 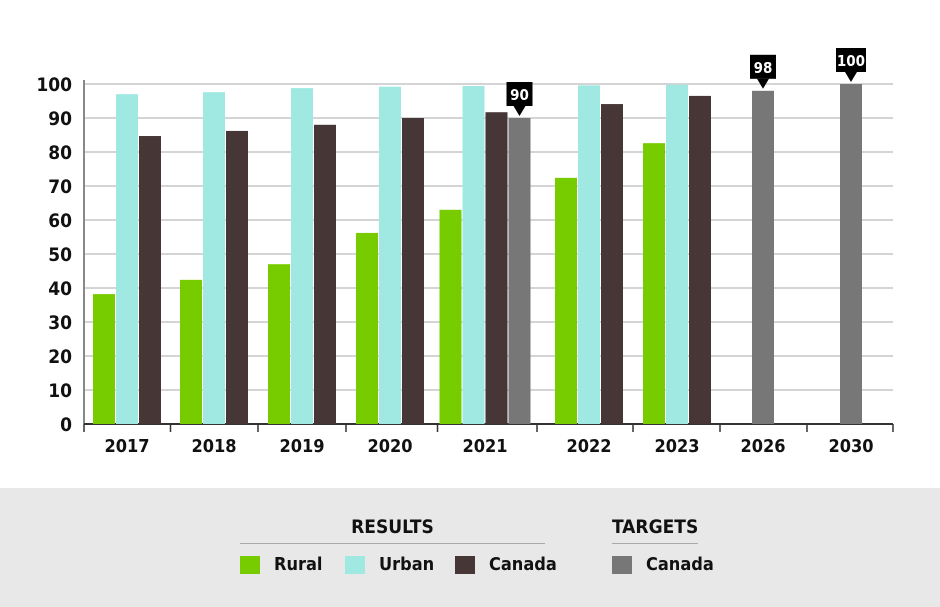 I want to click on bar-rural-results-2017, so click(x=104, y=359).